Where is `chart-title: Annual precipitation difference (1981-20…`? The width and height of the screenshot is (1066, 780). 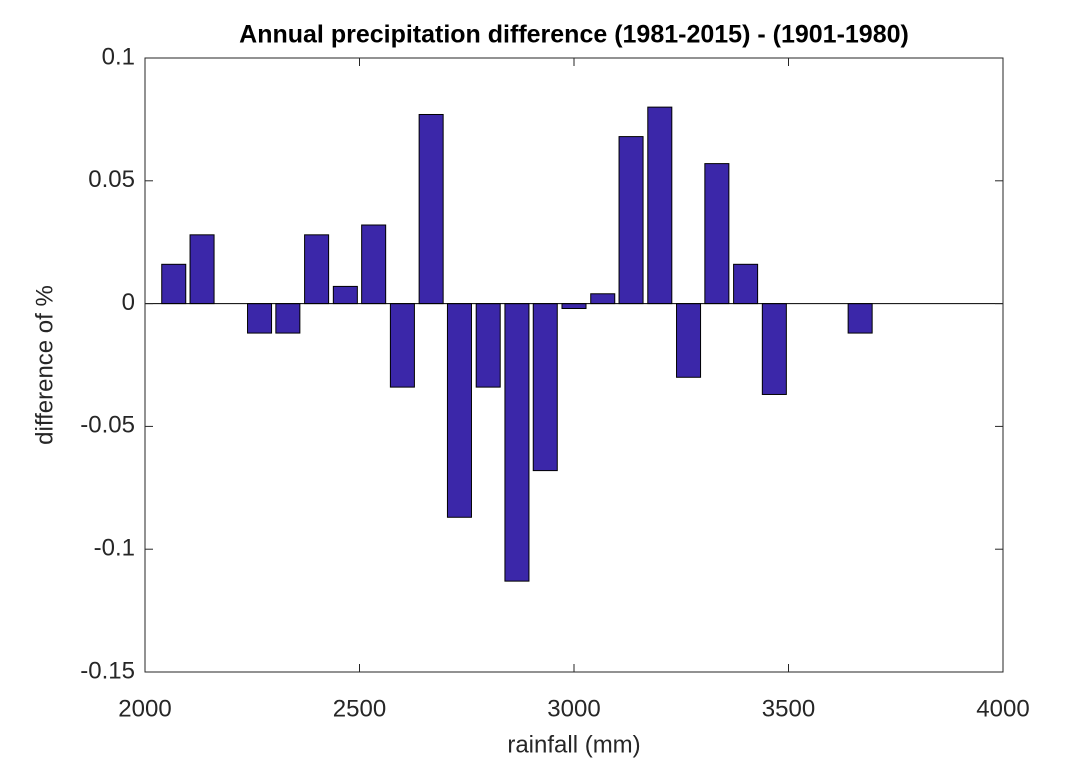
chart-title: Annual precipitation difference (1981-20… is located at coordinates (574, 35).